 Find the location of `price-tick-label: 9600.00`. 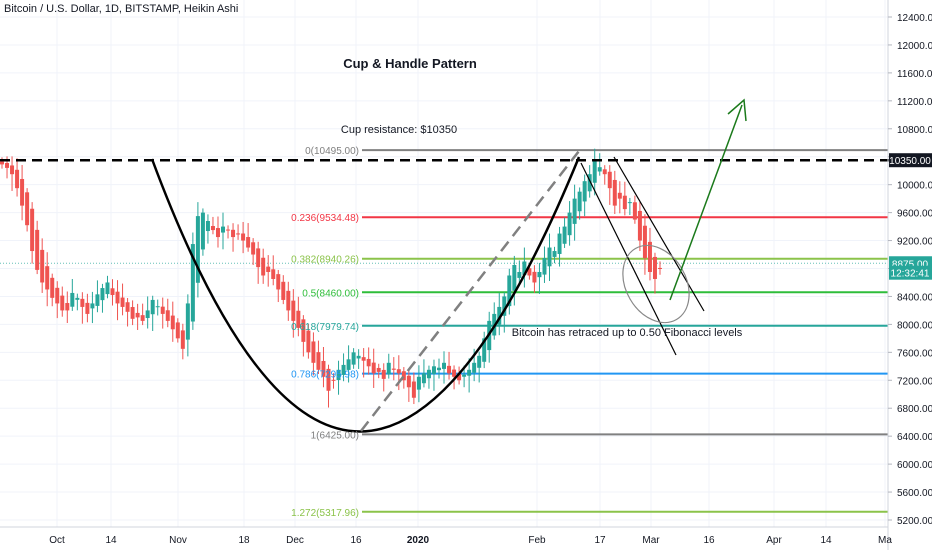

price-tick-label: 9600.00 is located at coordinates (914, 214).